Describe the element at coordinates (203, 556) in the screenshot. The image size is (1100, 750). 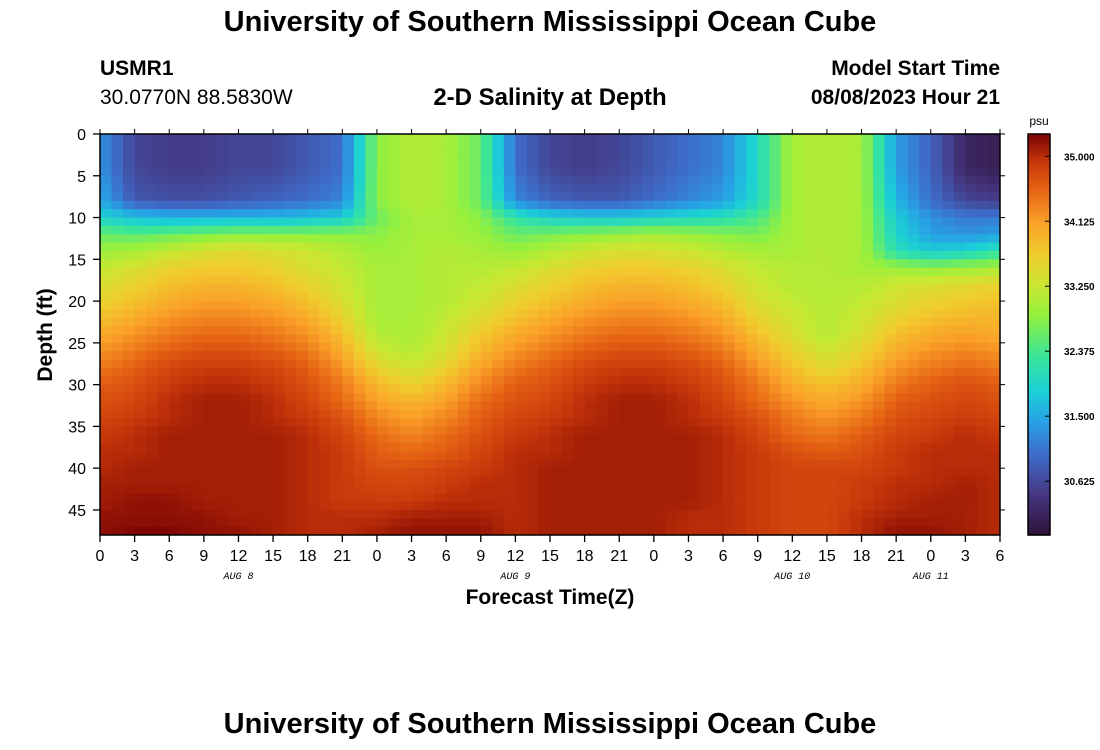
I see `x-tick-label: 9` at that location.